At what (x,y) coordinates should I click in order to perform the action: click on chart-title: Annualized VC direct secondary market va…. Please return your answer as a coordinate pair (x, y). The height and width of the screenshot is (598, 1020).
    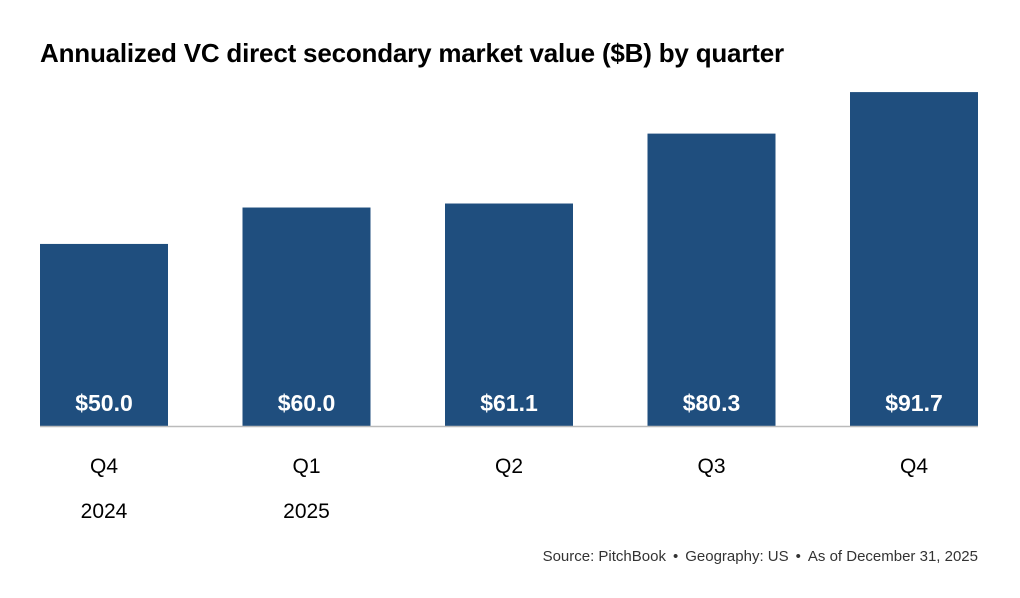
    Looking at the image, I should click on (412, 53).